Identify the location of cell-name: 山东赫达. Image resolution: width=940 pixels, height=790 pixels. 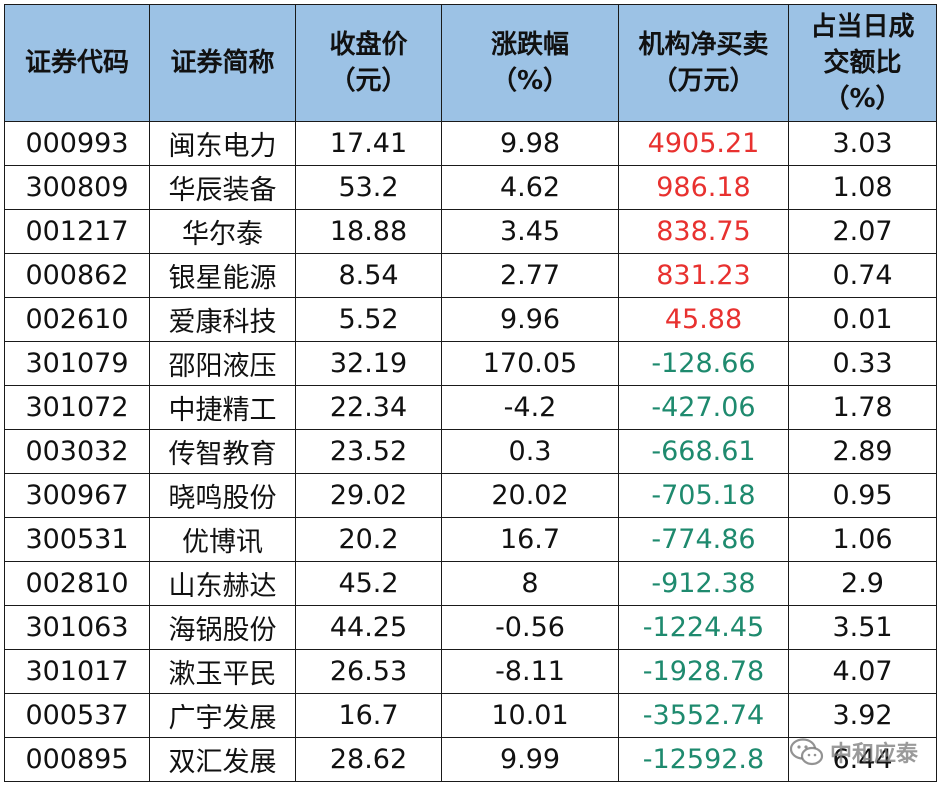
(222, 583).